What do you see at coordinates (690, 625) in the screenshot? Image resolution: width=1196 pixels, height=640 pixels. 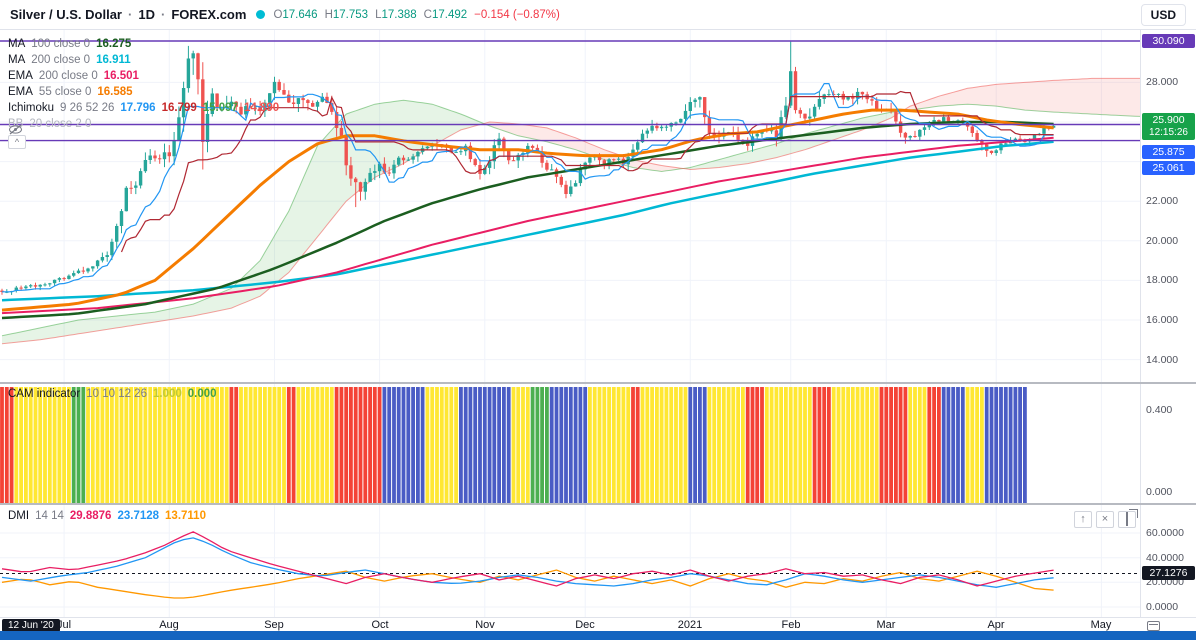 I see `month-label-2021: 2021` at bounding box center [690, 625].